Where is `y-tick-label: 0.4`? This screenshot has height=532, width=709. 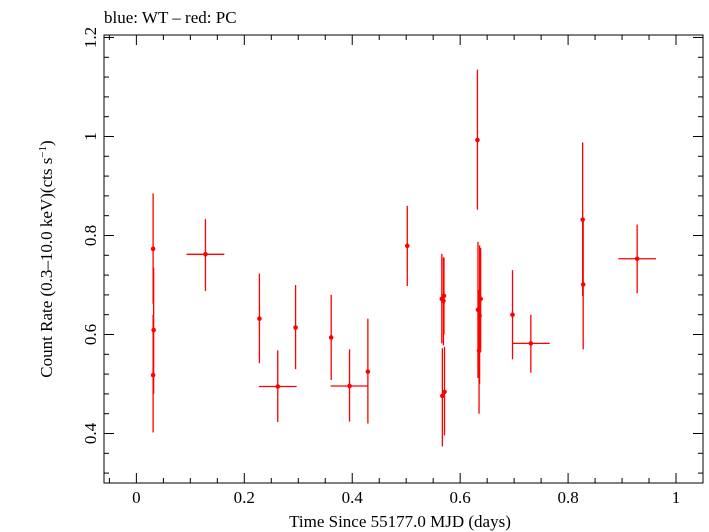 y-tick-label: 0.4 is located at coordinates (90, 433).